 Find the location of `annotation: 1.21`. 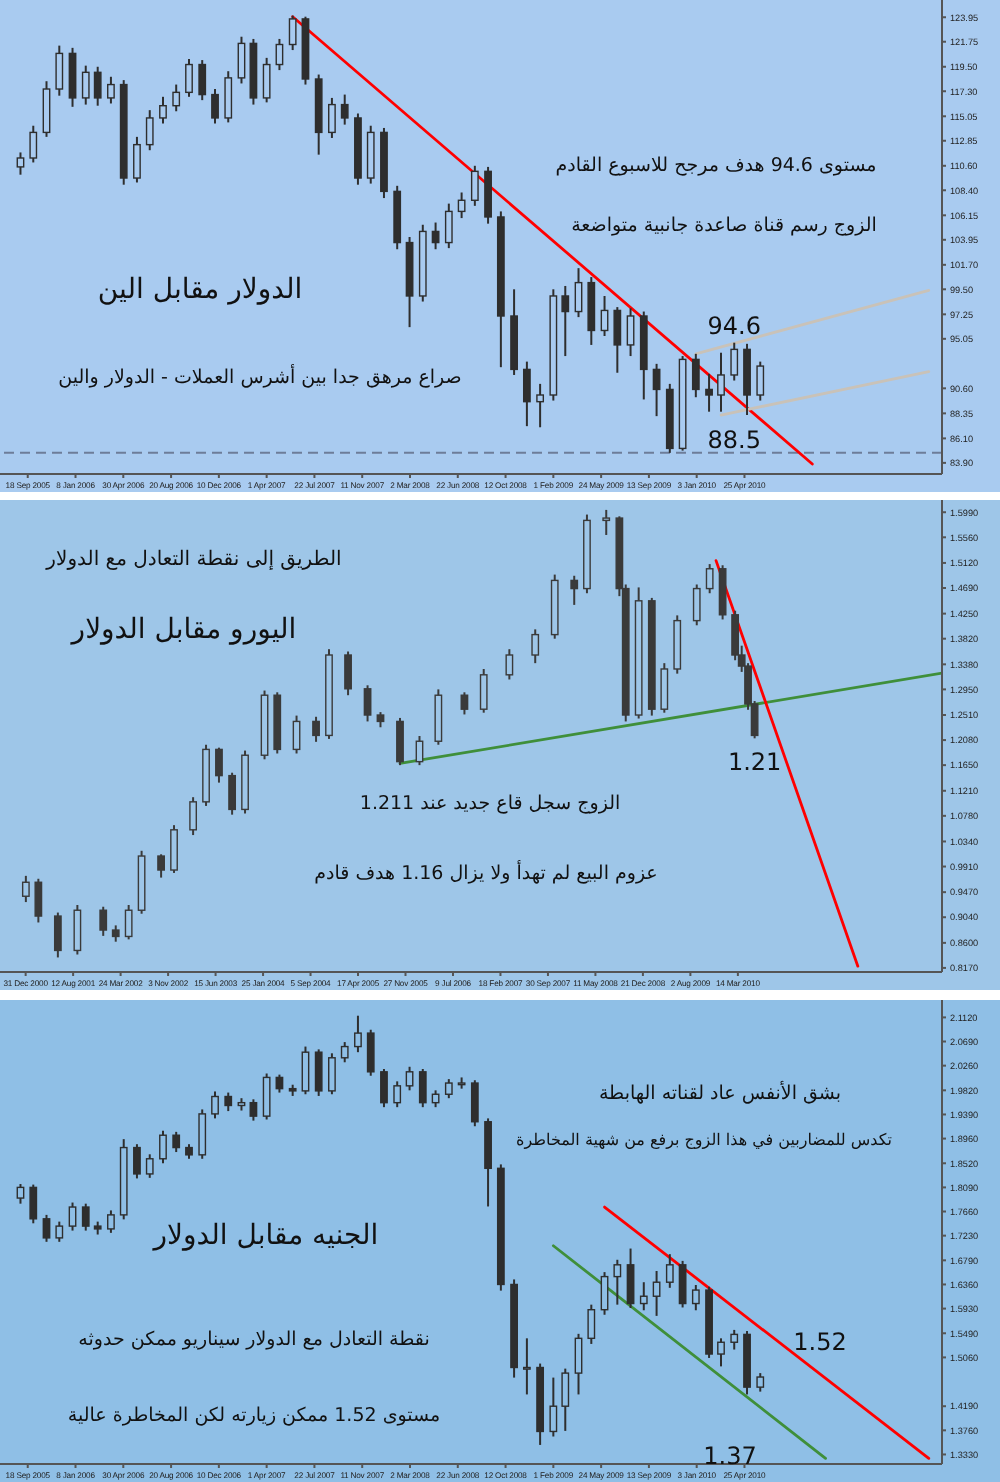

annotation: 1.21 is located at coordinates (754, 762).